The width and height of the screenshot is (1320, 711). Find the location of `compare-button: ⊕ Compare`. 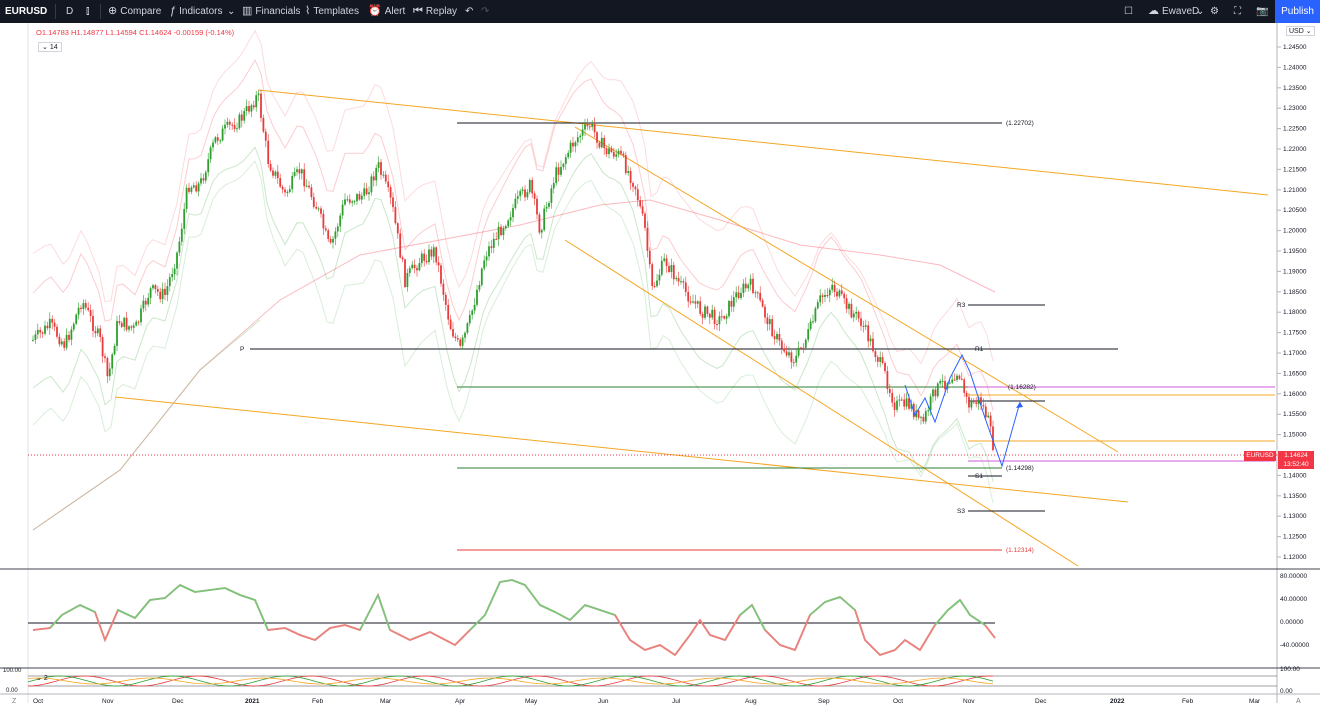

compare-button: ⊕ Compare is located at coordinates (134, 11).